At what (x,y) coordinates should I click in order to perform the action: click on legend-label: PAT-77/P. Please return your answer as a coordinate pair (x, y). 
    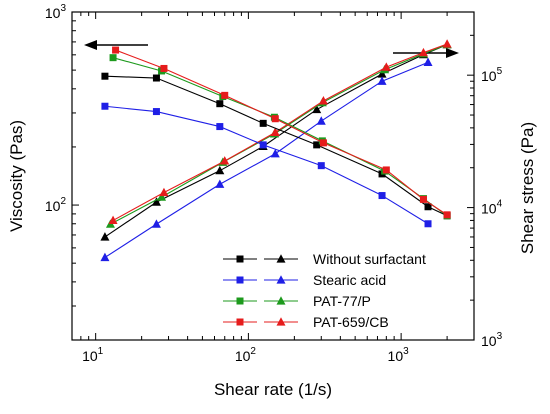
    Looking at the image, I should click on (342, 301).